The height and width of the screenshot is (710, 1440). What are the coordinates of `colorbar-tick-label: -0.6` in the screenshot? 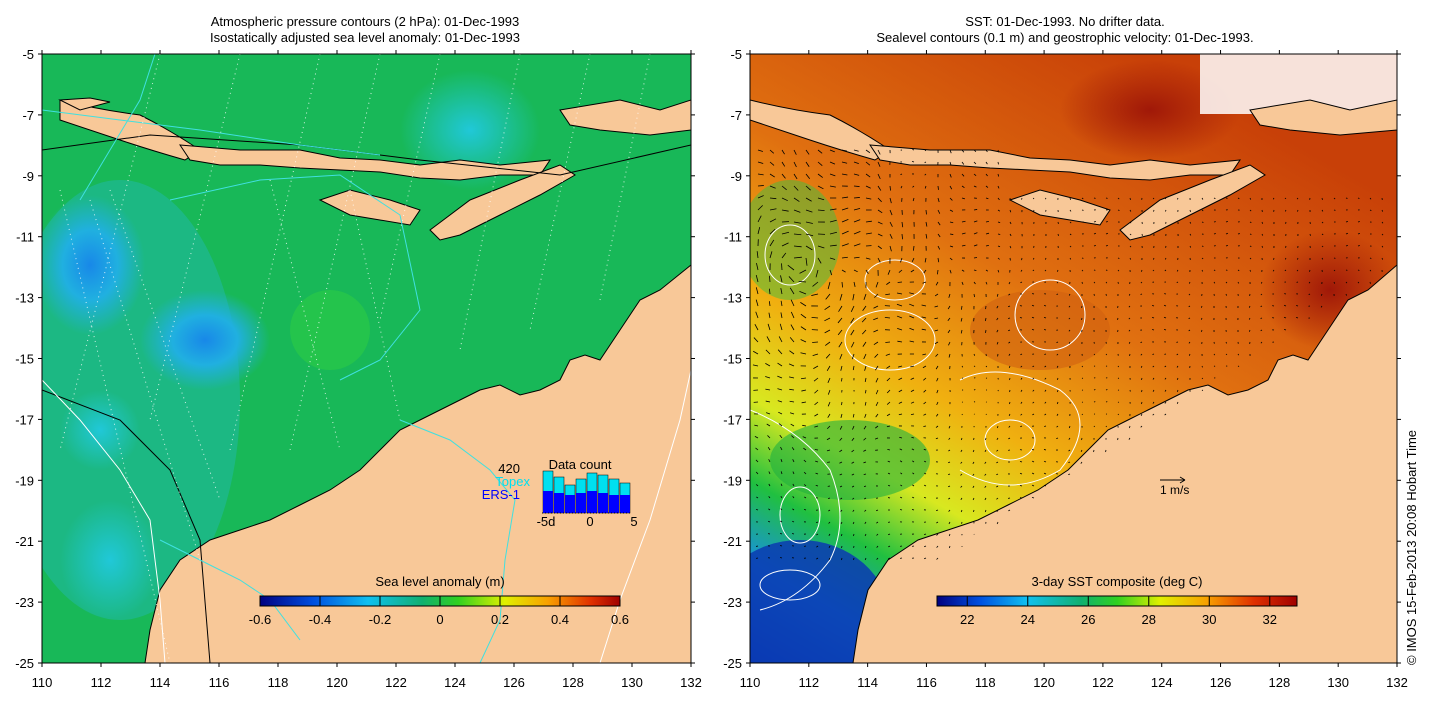 It's located at (260, 619).